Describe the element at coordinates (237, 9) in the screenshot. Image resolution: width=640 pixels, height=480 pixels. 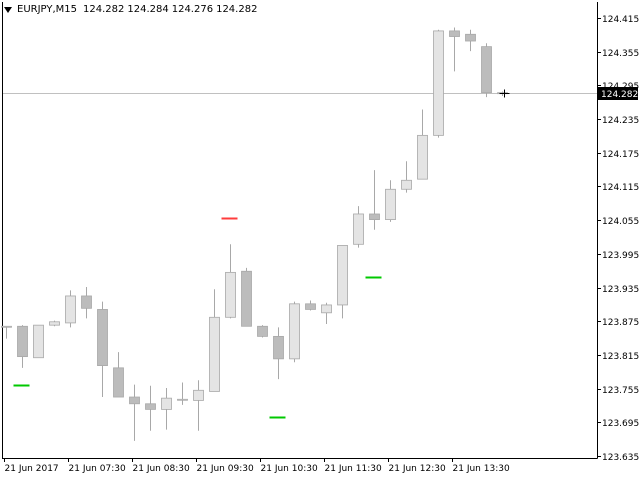
I see `ohlc-close: 124.282` at that location.